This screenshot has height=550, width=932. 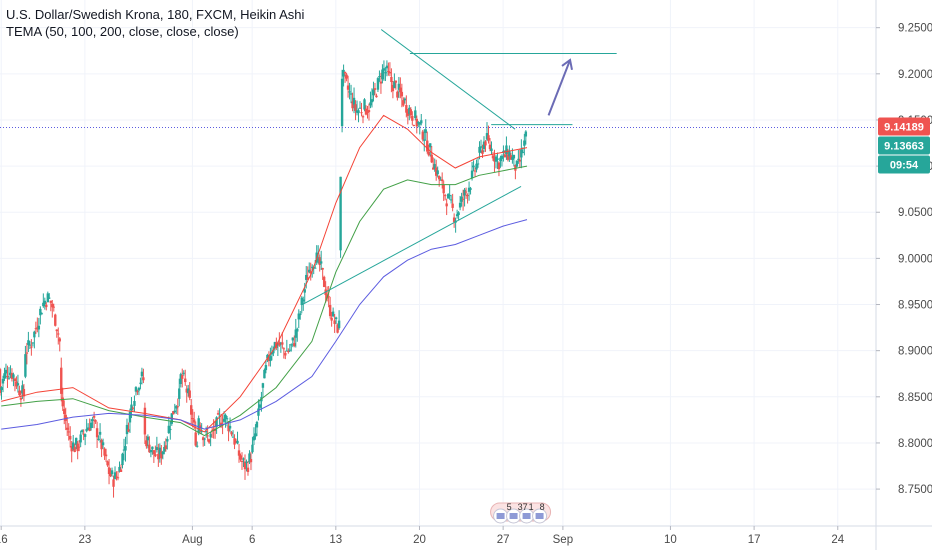 I want to click on time-axis: 16 23 Aug 6 13 20 27 Sep 10 17 24, so click(x=466, y=535).